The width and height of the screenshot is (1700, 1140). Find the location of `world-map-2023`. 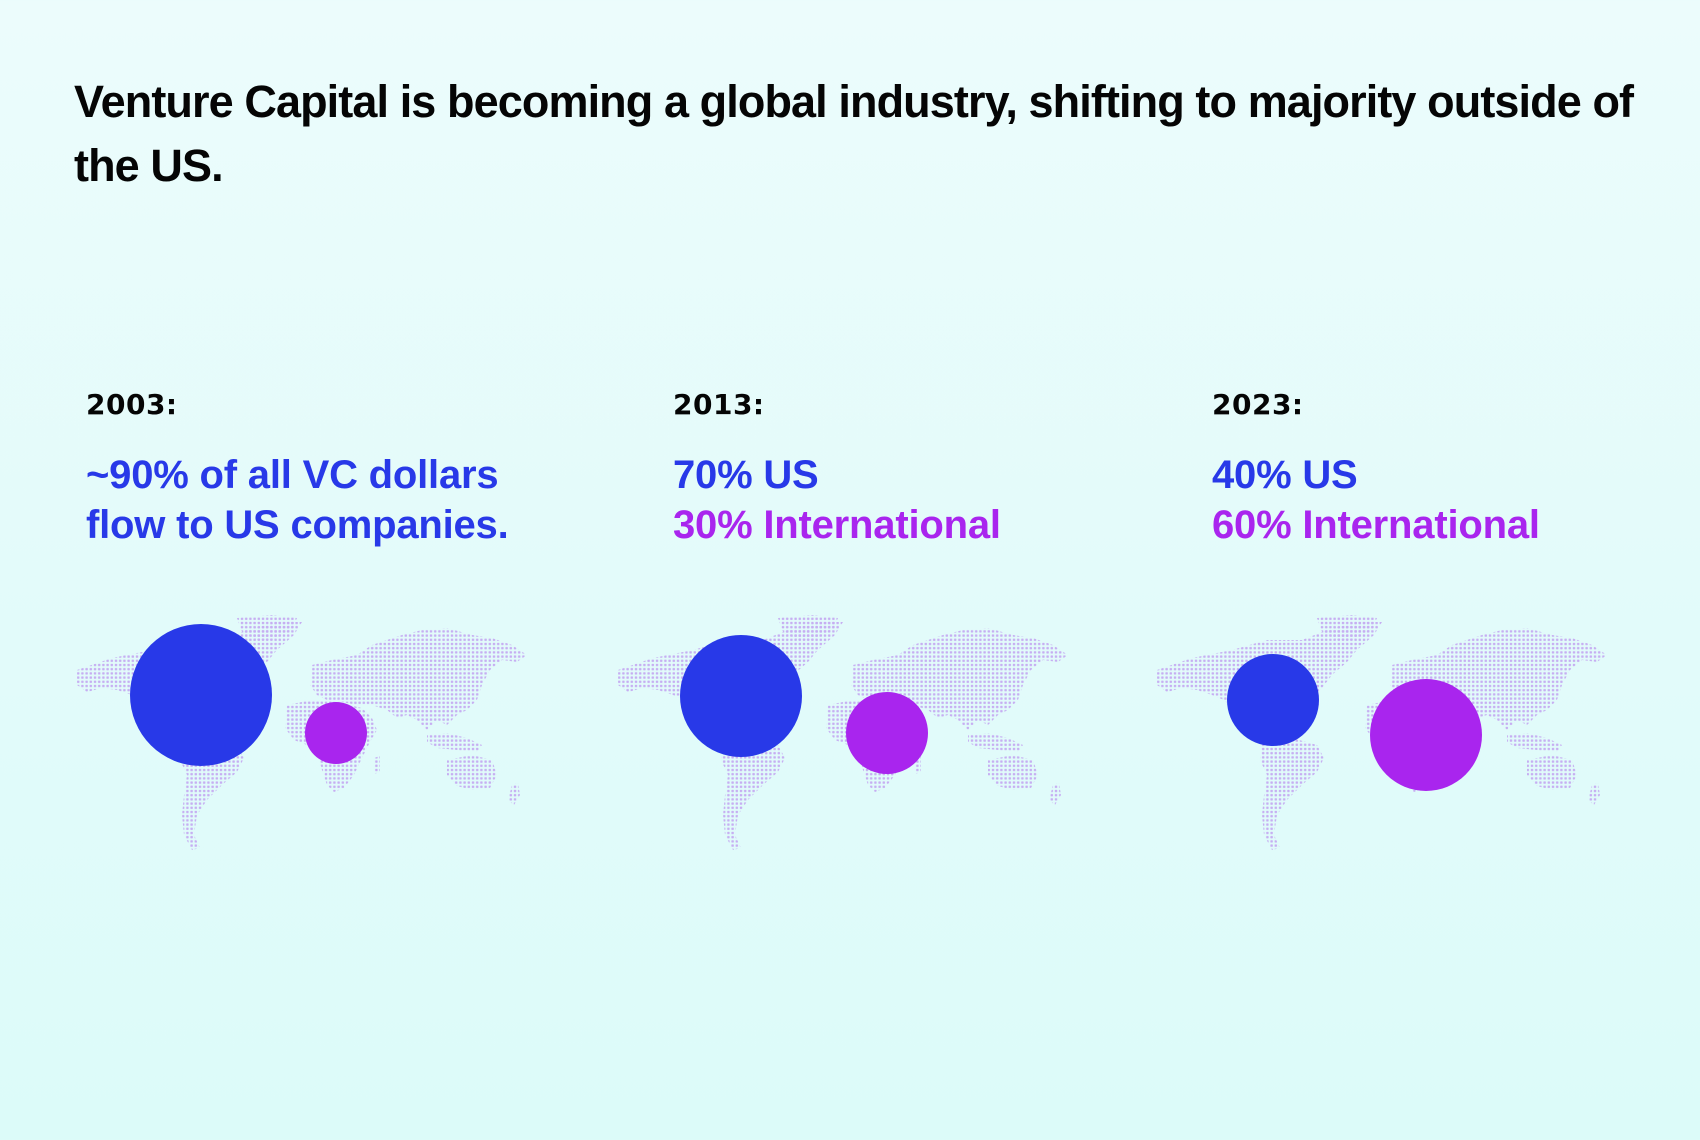

world-map-2023 is located at coordinates (1382, 732).